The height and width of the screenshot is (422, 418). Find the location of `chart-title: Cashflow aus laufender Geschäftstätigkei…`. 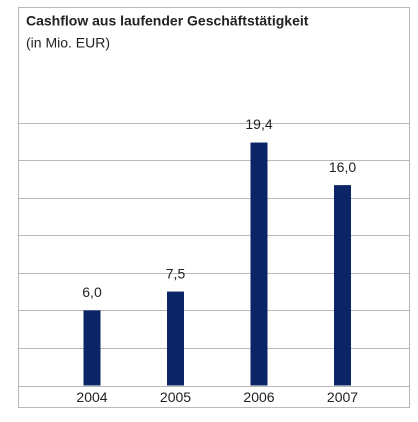

chart-title: Cashflow aus laufender Geschäftstätigkei… is located at coordinates (167, 21).